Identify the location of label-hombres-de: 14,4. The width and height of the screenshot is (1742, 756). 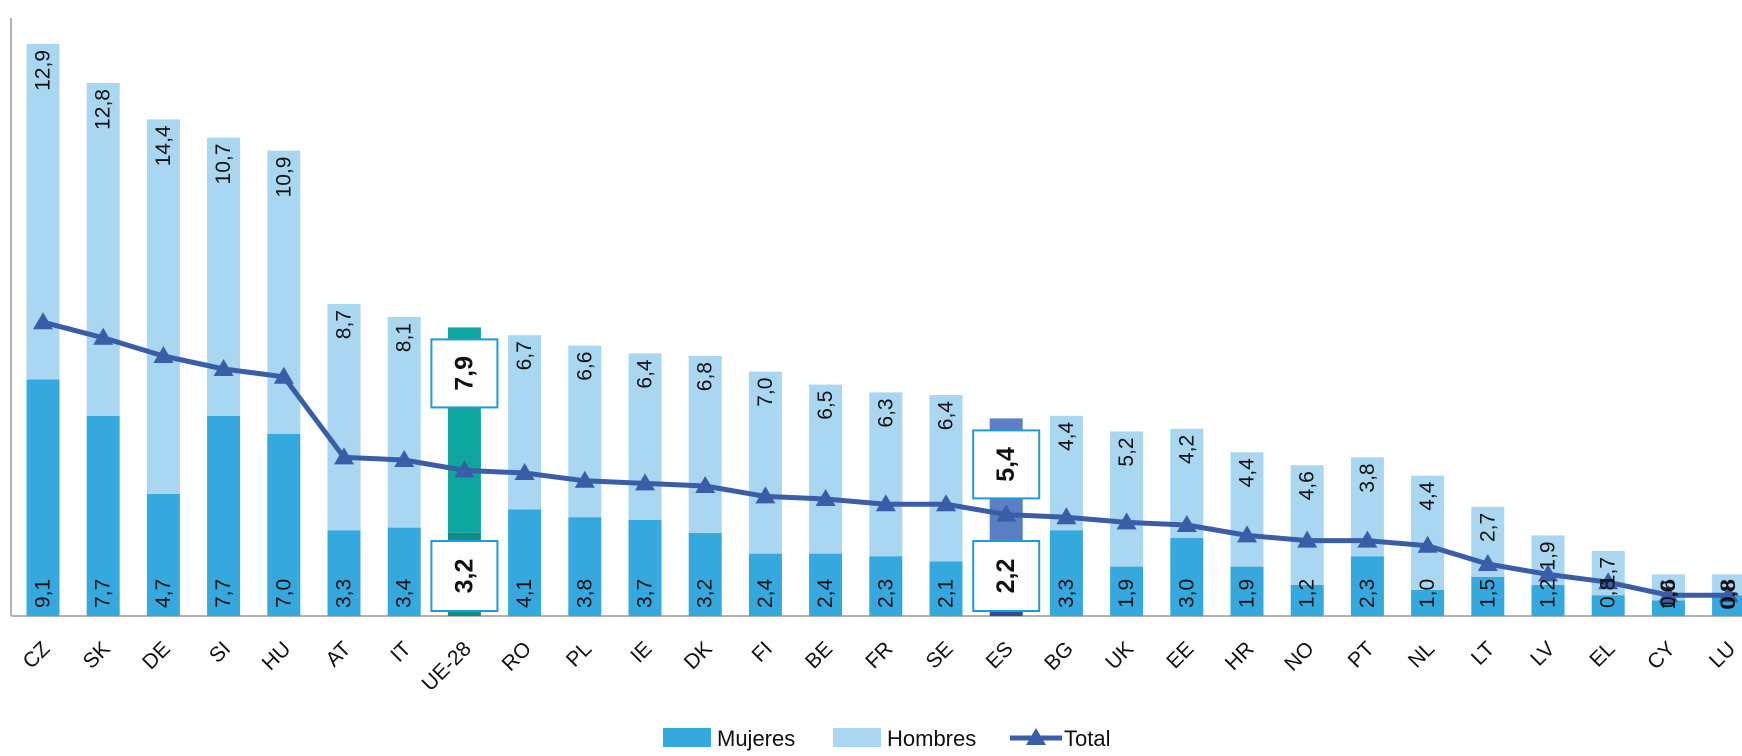
(163, 145).